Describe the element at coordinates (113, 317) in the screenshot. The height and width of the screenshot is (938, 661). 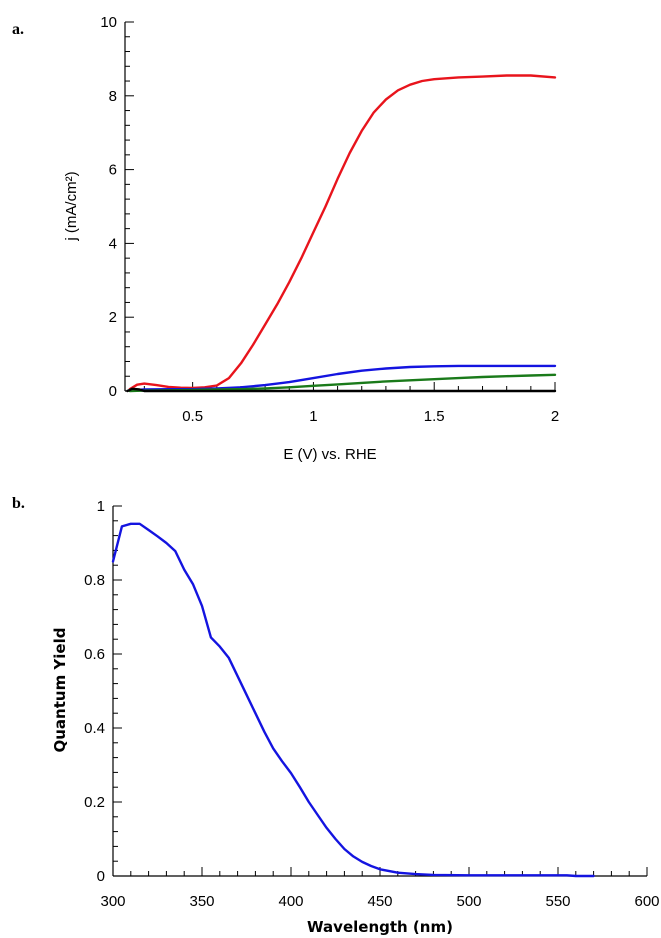
I see `panel-a-y-tick-label: 2` at that location.